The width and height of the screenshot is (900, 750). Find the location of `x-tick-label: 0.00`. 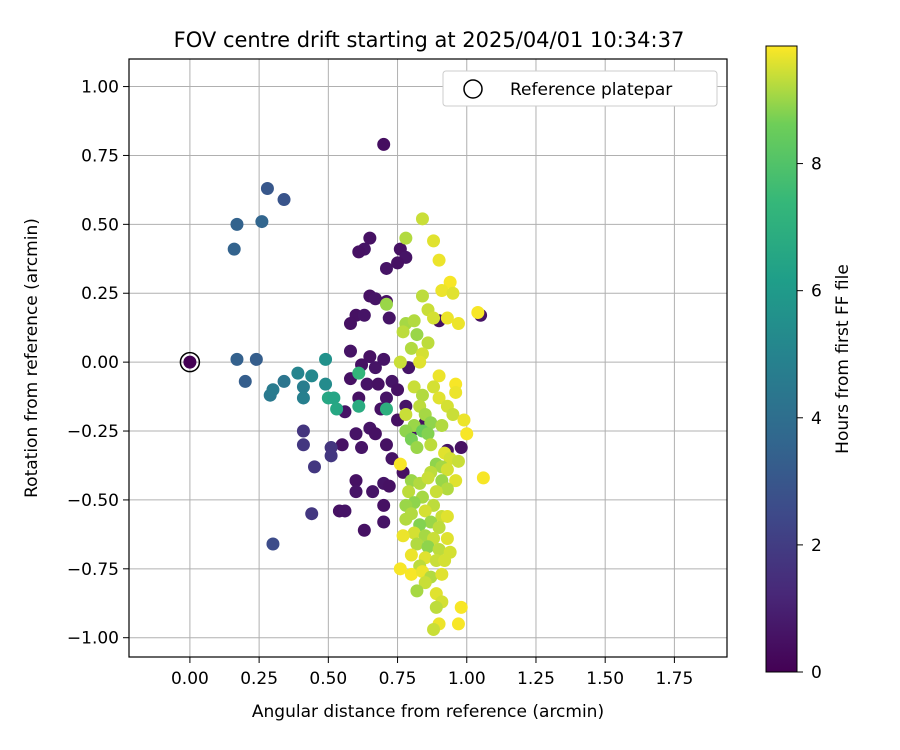

x-tick-label: 0.00 is located at coordinates (190, 679).